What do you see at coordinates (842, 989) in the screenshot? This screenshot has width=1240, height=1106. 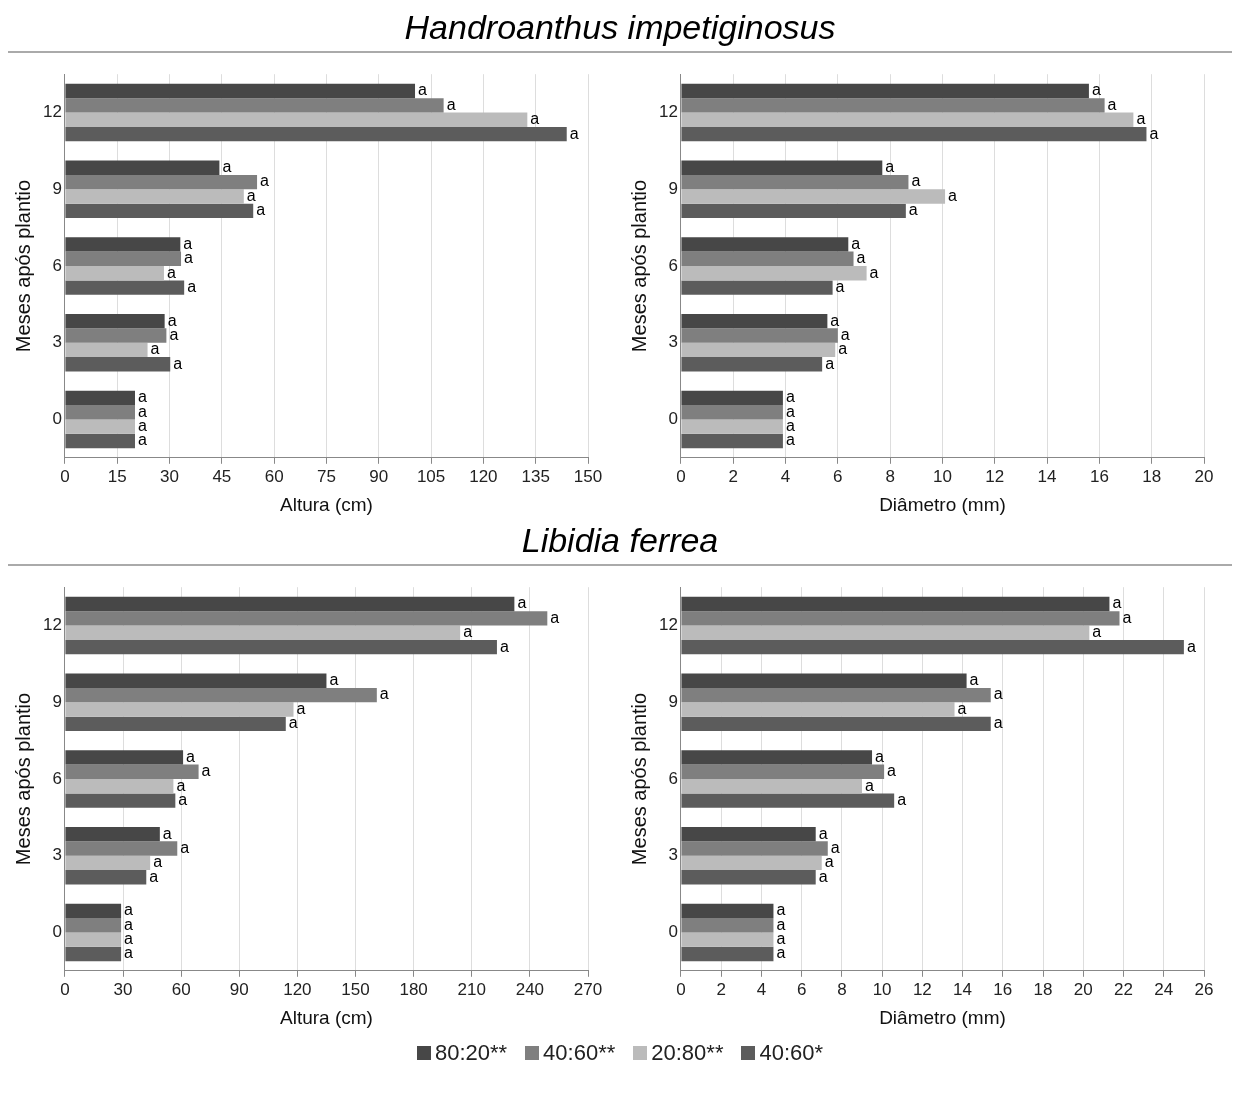 I see `x-tick-label: 8` at bounding box center [842, 989].